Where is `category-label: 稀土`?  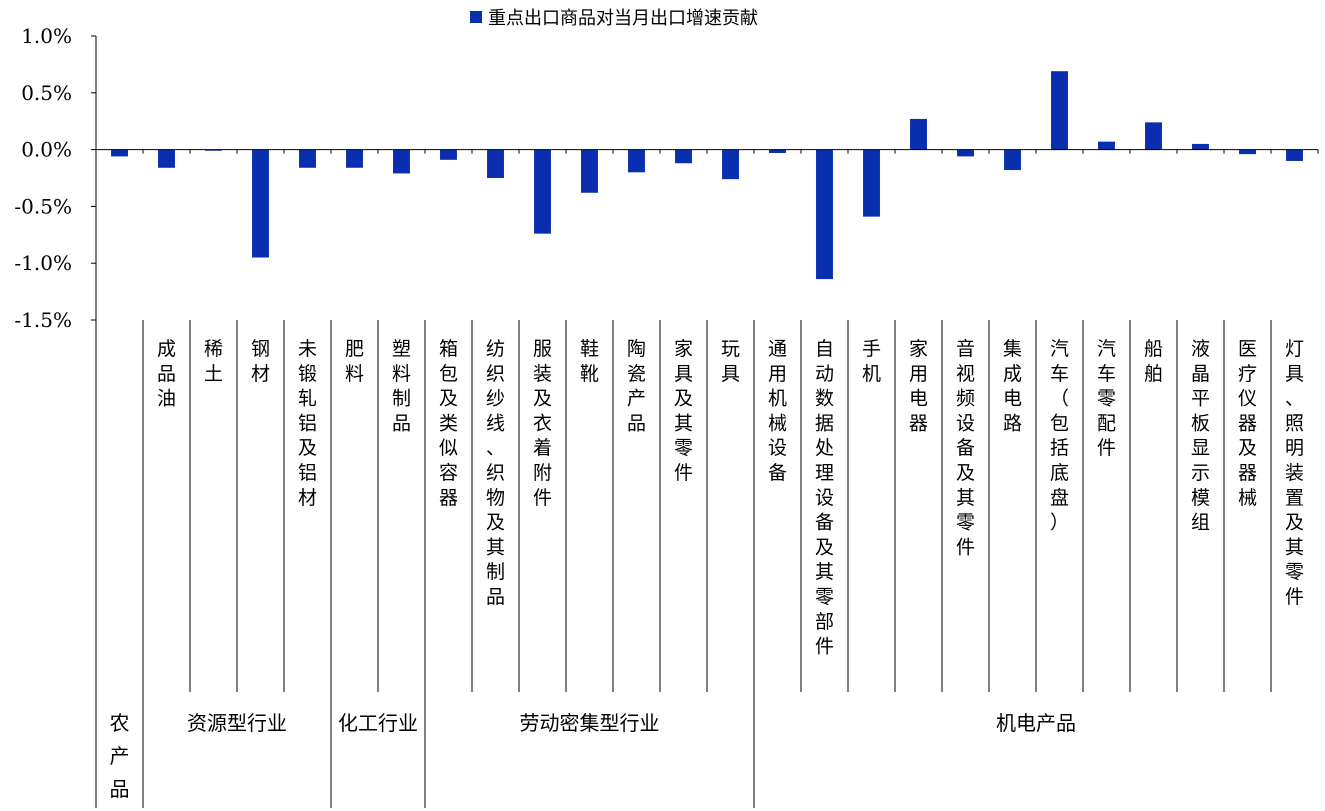 category-label: 稀土 is located at coordinates (213, 361).